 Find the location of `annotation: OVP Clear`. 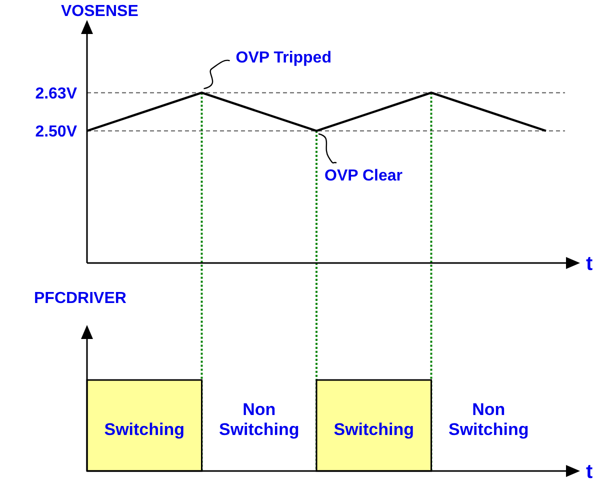

annotation: OVP Clear is located at coordinates (363, 175).